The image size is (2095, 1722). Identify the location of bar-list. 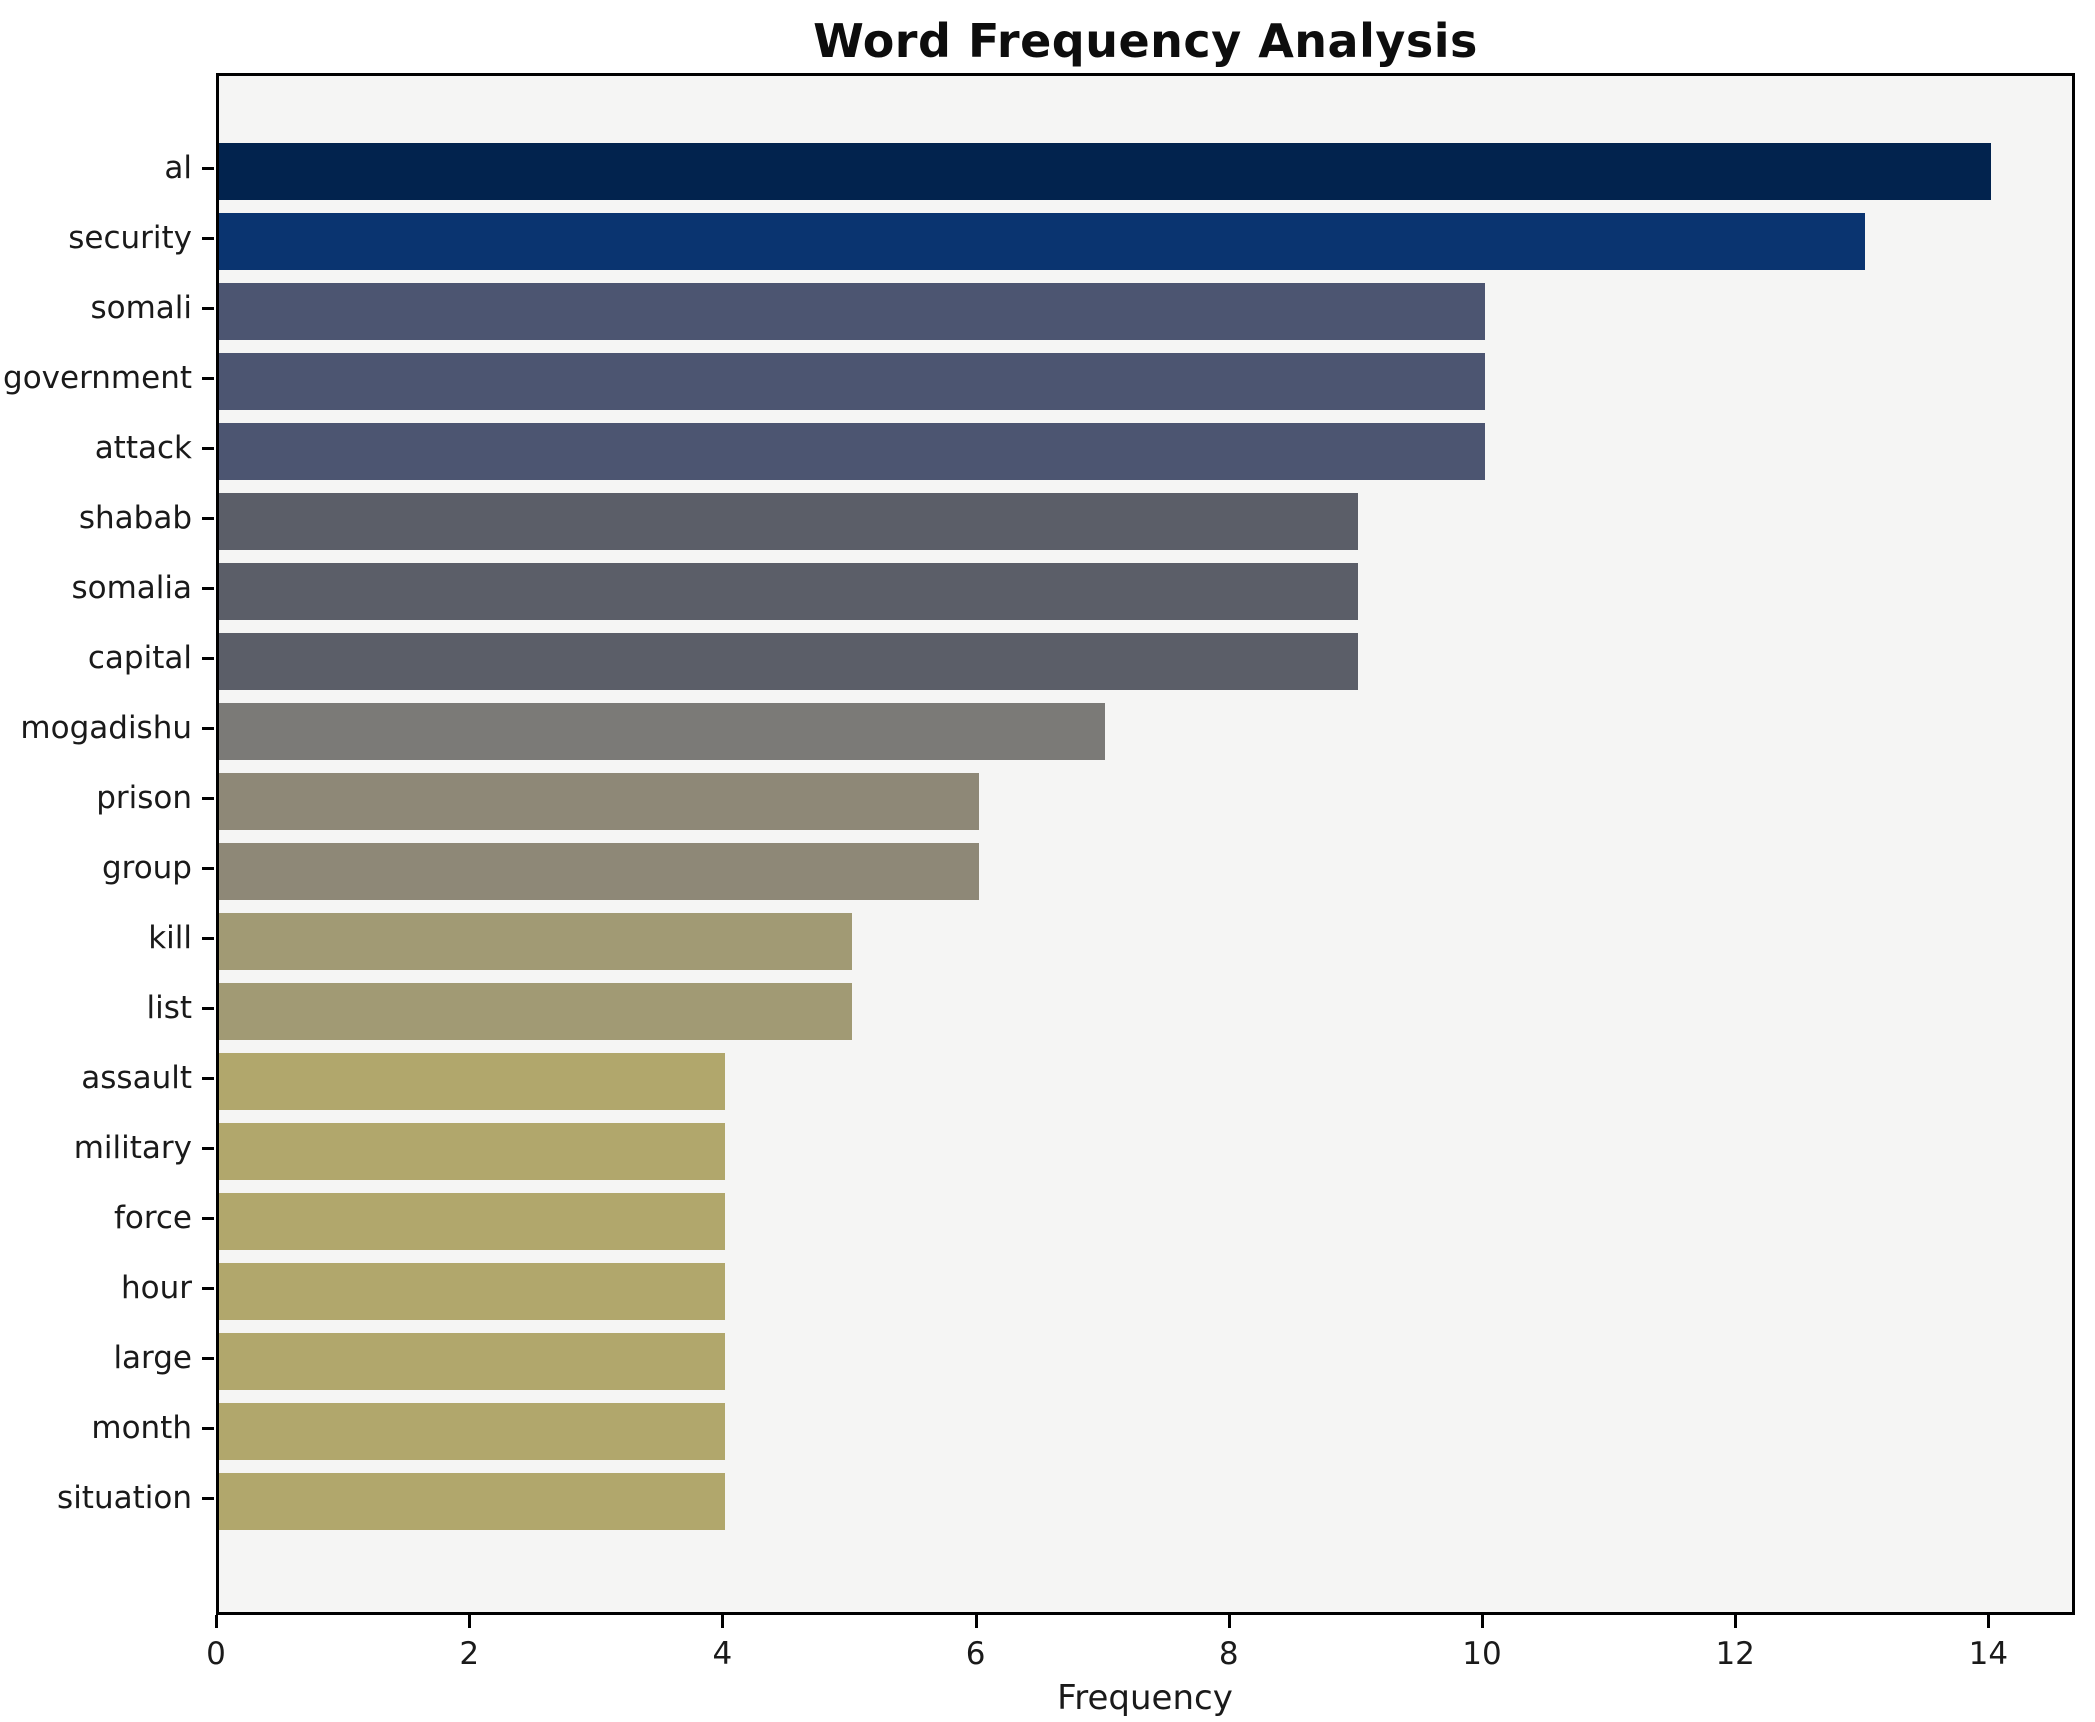
(535, 1011).